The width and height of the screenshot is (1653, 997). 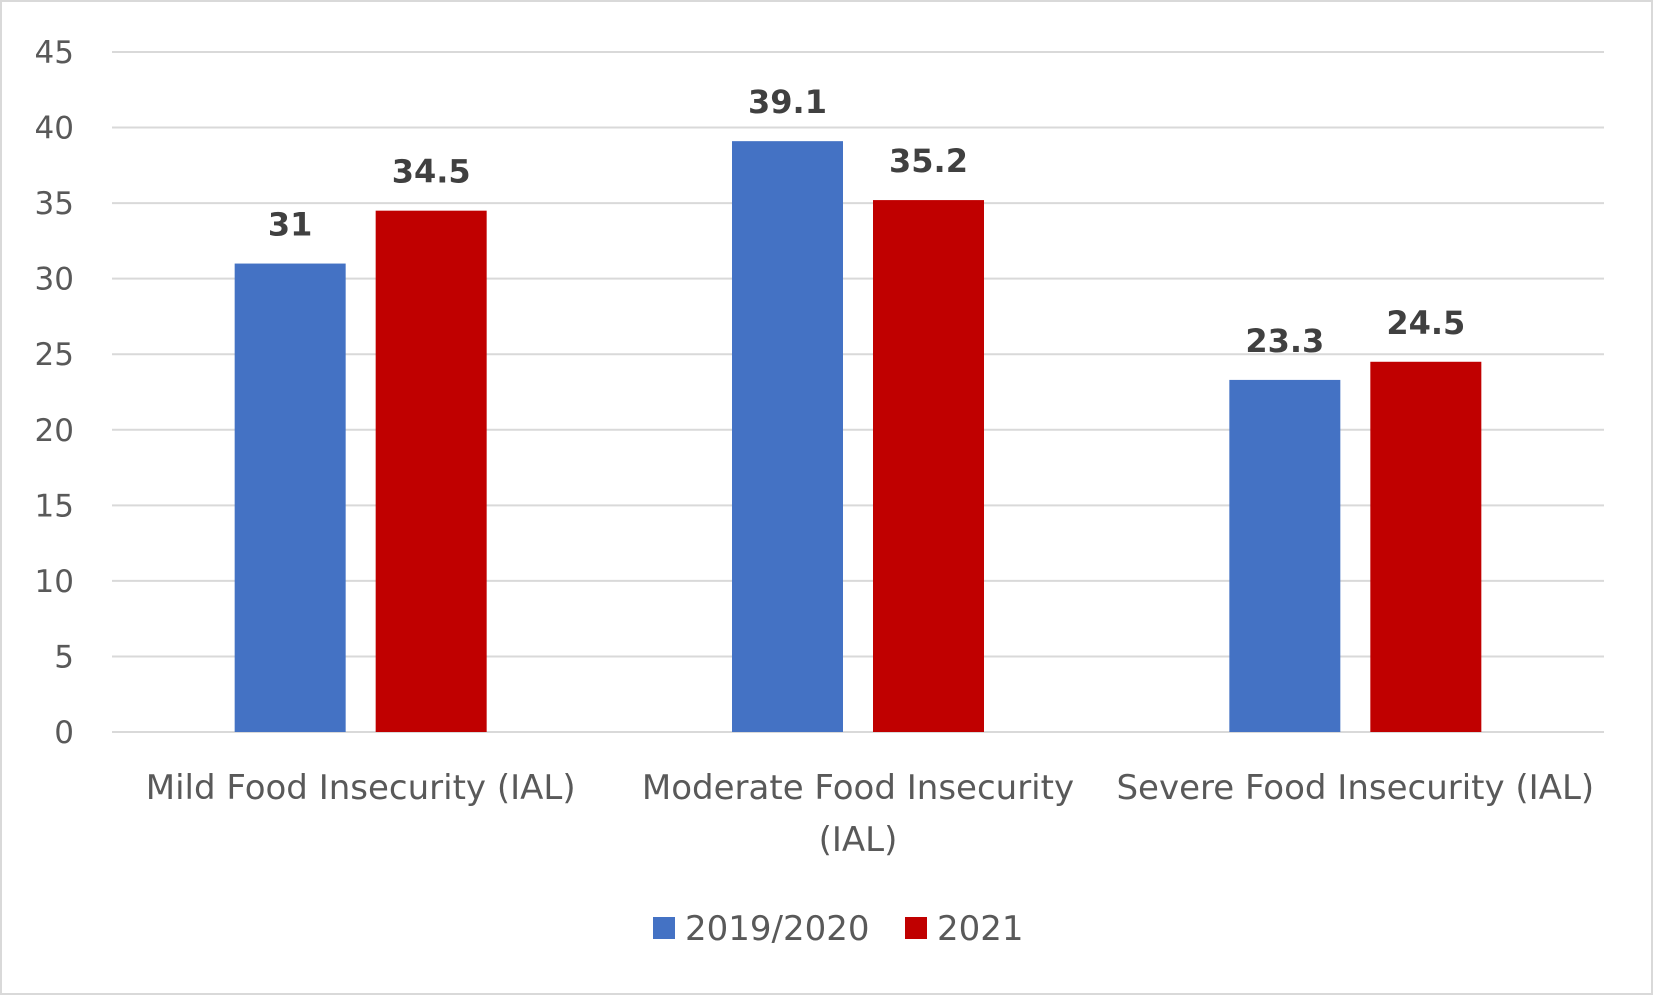 I want to click on y-tick-label: 25, so click(x=54, y=355).